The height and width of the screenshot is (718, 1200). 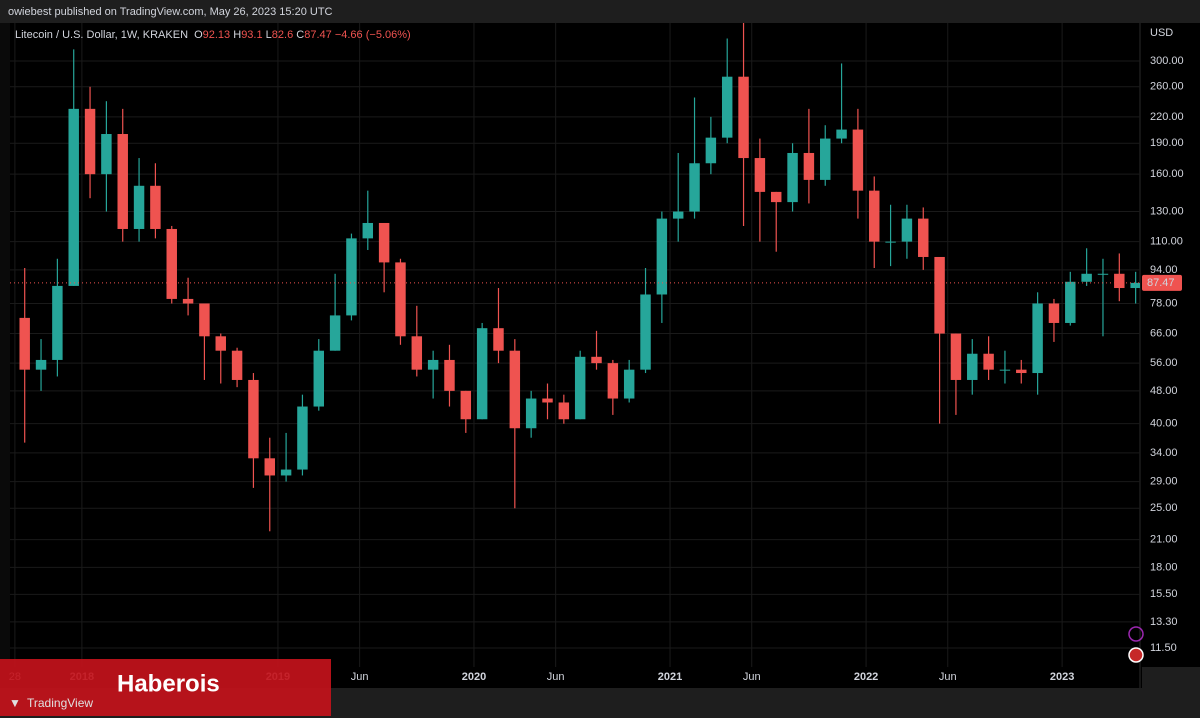 What do you see at coordinates (1164, 270) in the screenshot?
I see `y-tick-label: 94.00` at bounding box center [1164, 270].